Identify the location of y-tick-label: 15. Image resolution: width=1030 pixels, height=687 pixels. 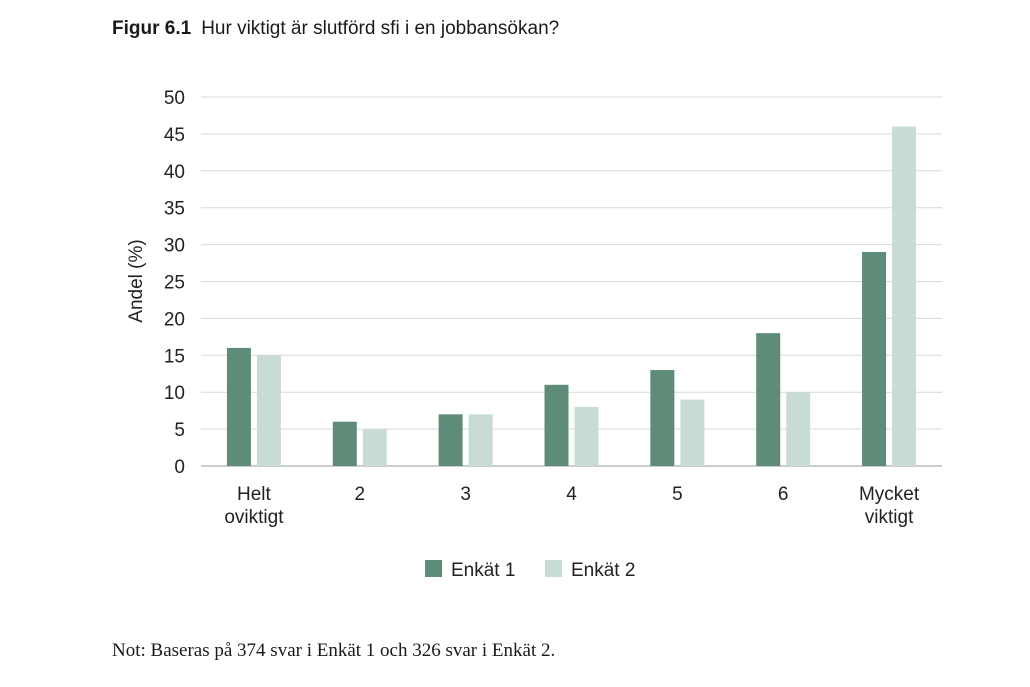
(174, 356).